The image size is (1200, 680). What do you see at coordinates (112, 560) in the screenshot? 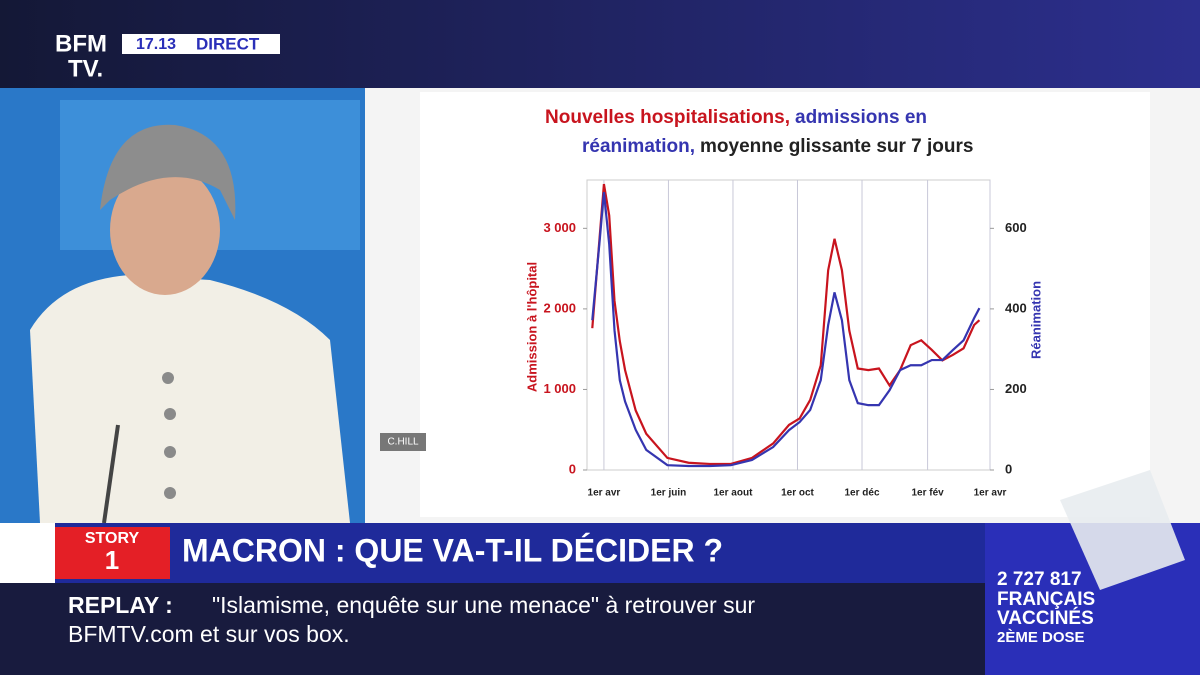
I see `story-number: 1` at bounding box center [112, 560].